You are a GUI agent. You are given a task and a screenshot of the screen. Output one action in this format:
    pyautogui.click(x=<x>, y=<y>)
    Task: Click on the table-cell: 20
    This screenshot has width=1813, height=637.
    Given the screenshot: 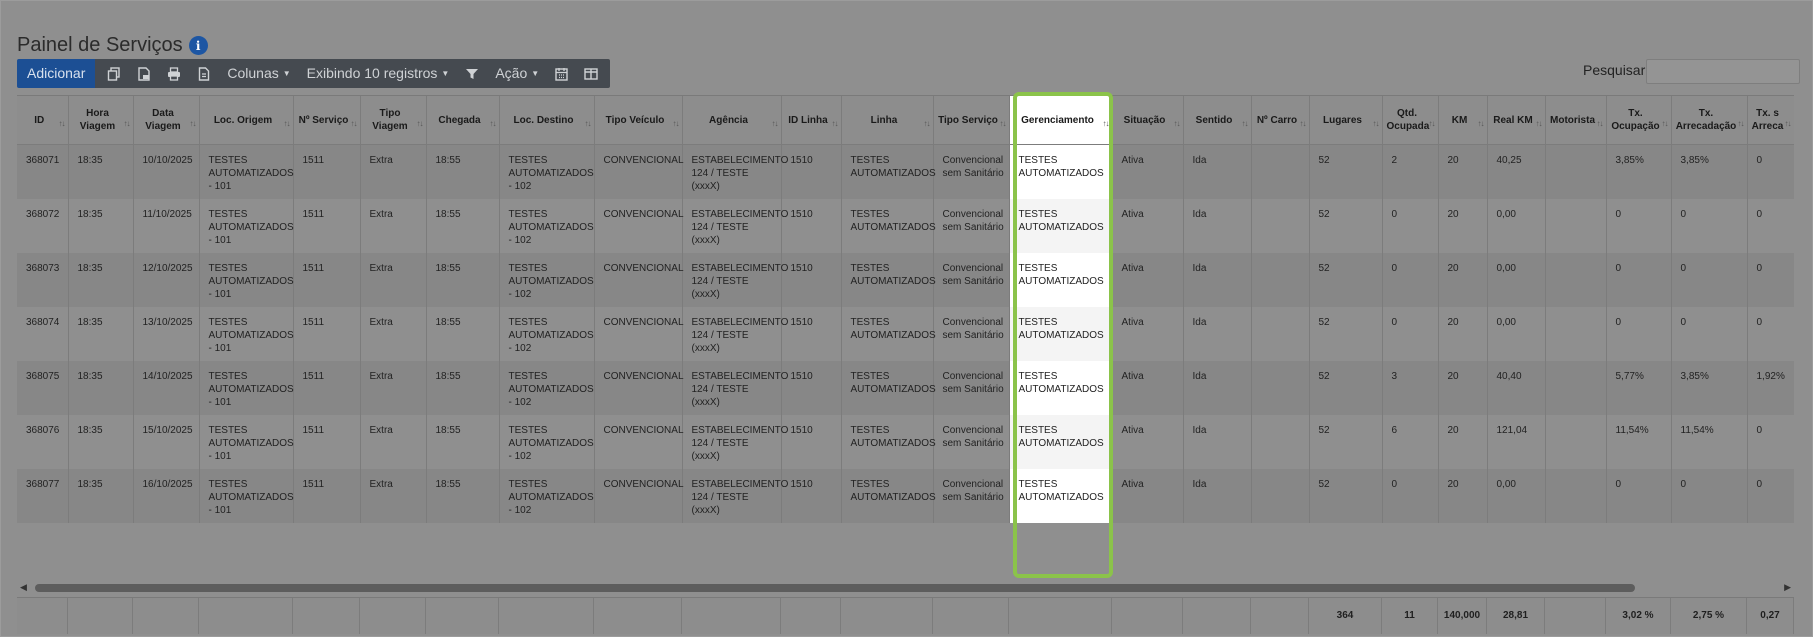 What is the action you would take?
    pyautogui.click(x=1463, y=441)
    